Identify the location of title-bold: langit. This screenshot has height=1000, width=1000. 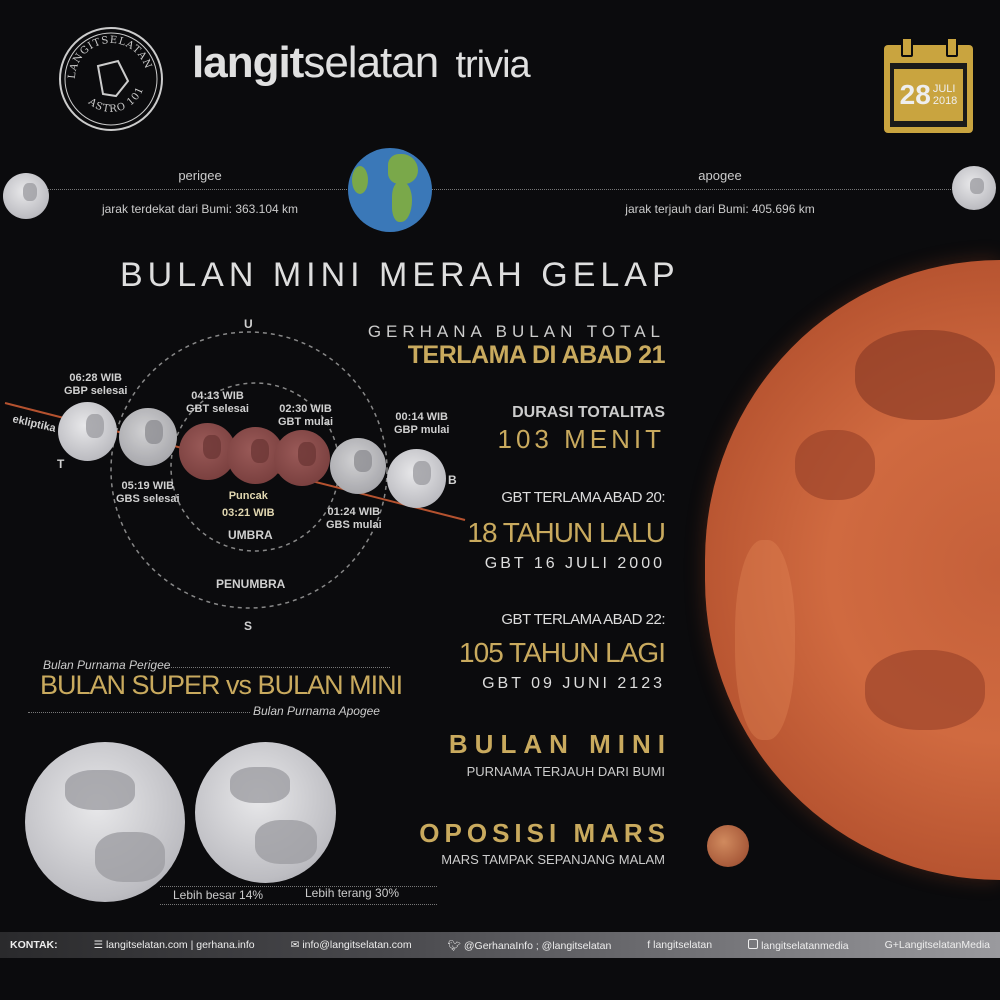
(248, 62).